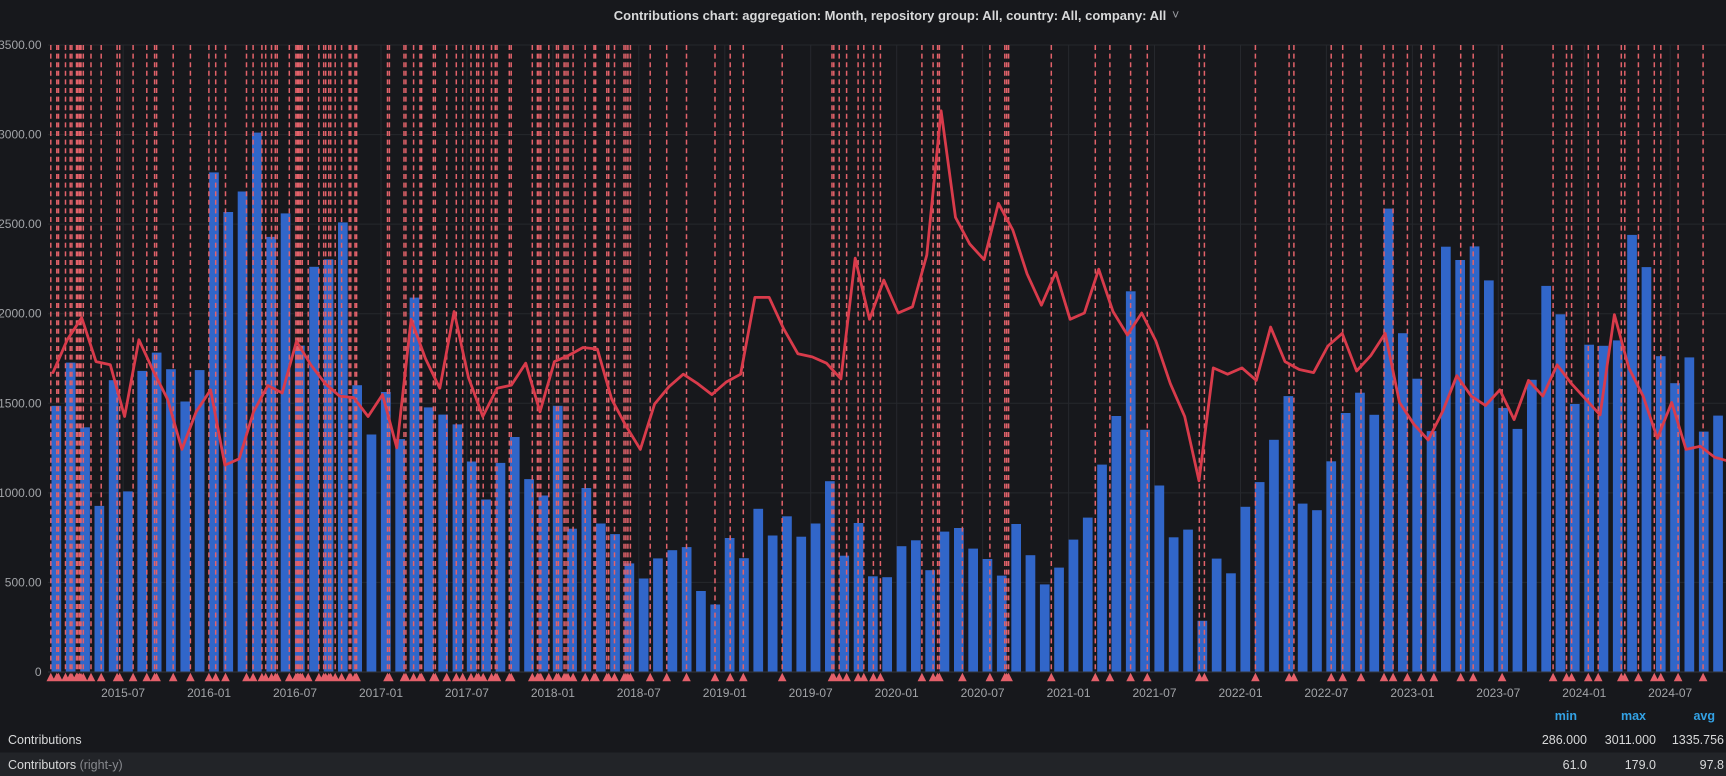 The width and height of the screenshot is (1726, 776). I want to click on svg-text: 2020-07, so click(983, 693).